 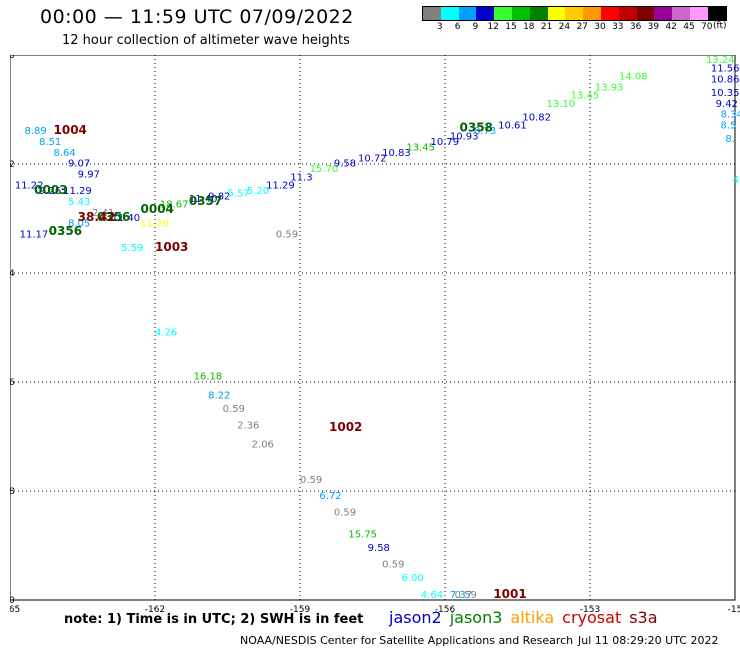 I want to click on swh-value-label: 10.35, so click(x=725, y=93).